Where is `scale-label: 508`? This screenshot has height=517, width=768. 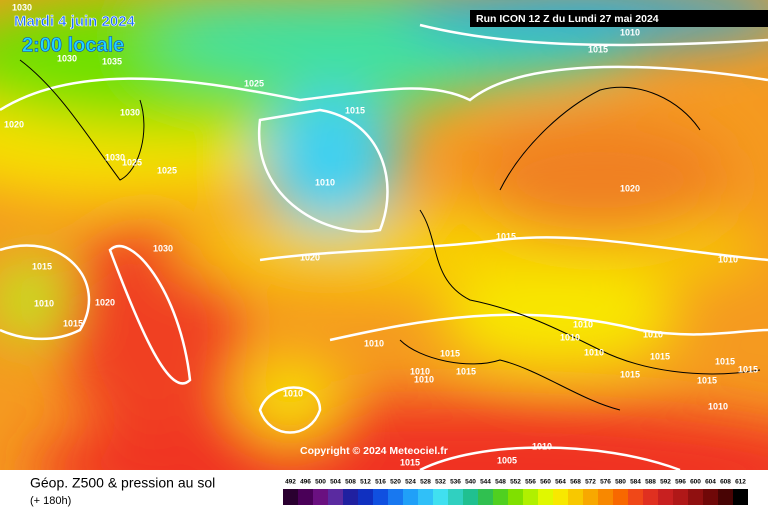 scale-label: 508 is located at coordinates (350, 482).